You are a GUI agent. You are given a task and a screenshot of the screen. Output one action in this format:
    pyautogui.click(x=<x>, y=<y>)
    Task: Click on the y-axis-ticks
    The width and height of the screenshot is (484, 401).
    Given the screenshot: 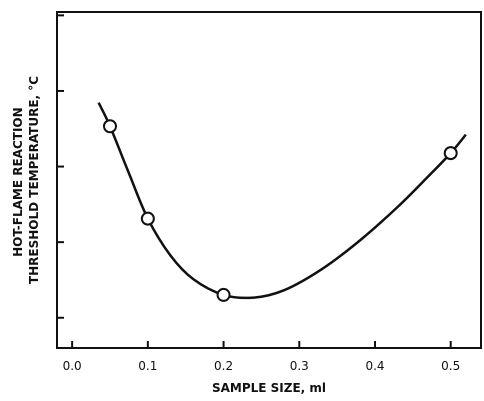 What is the action you would take?
    pyautogui.click(x=60, y=166)
    